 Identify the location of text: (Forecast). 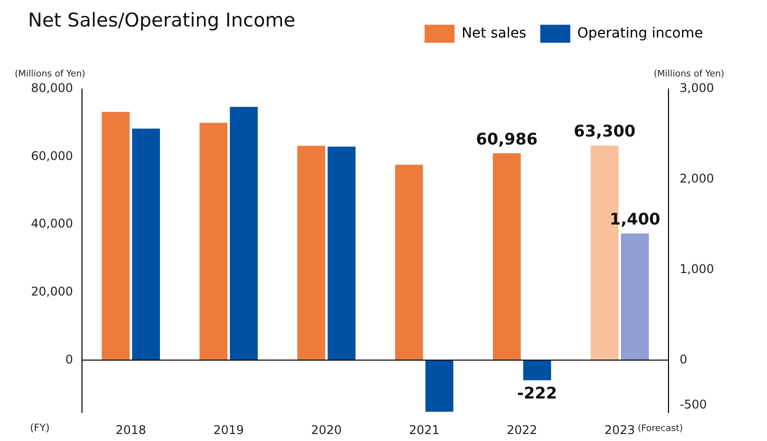
(660, 429).